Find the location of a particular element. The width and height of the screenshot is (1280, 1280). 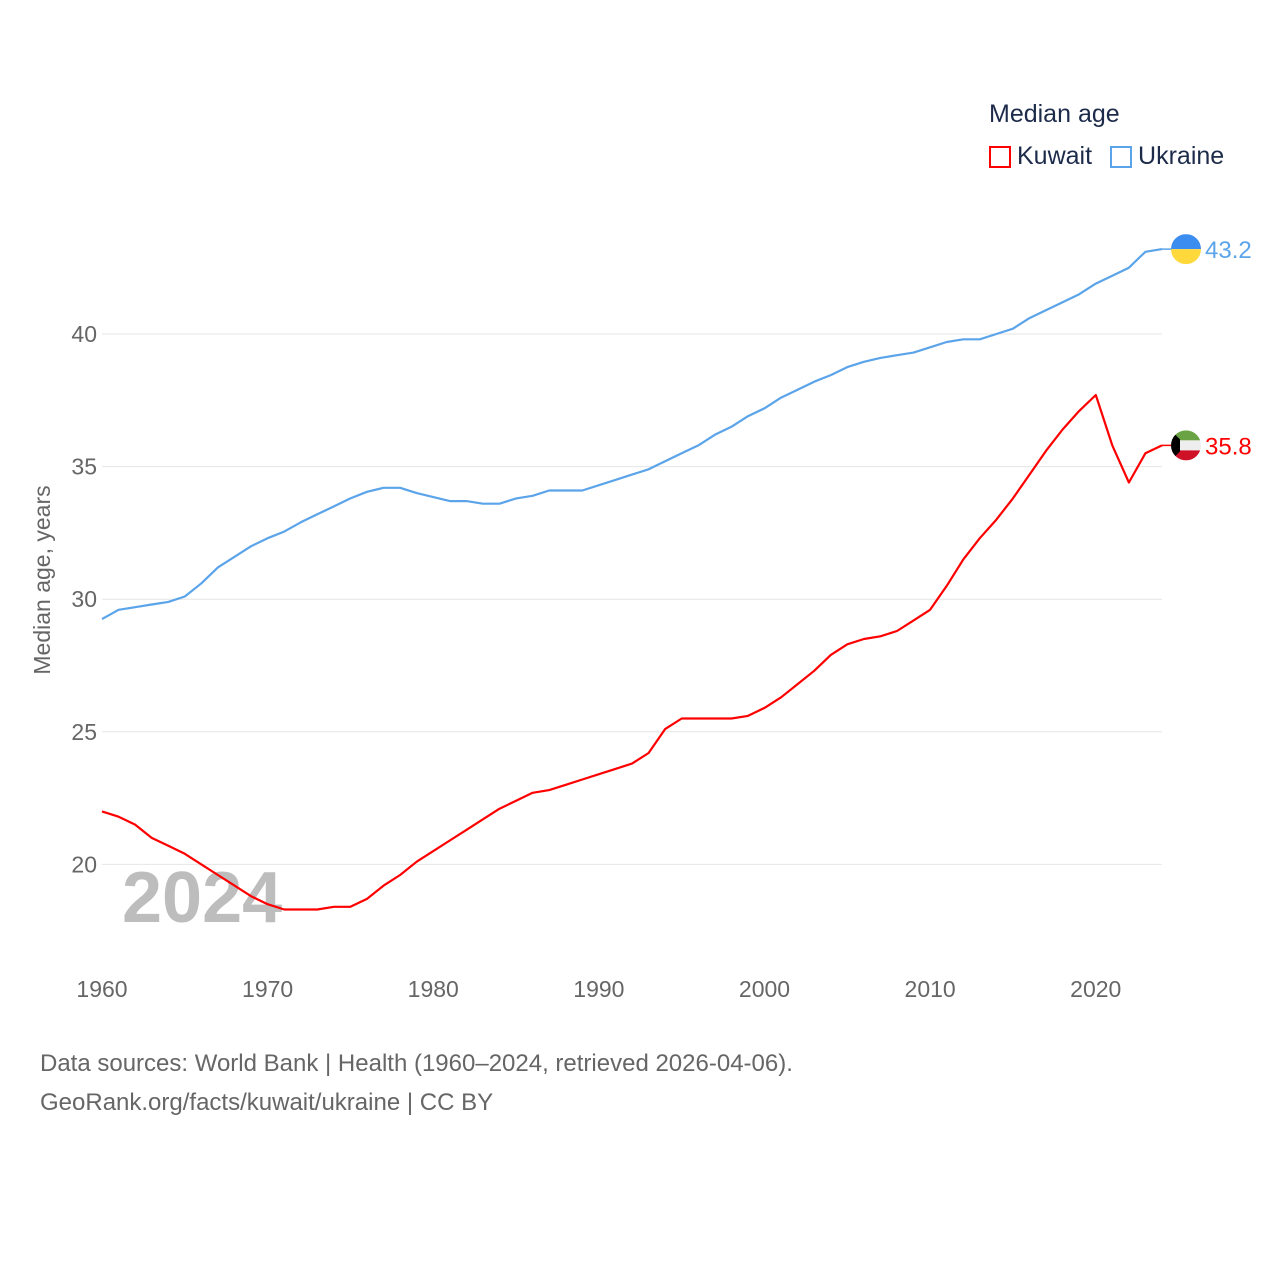

x-tick-label: 1980 is located at coordinates (433, 989).